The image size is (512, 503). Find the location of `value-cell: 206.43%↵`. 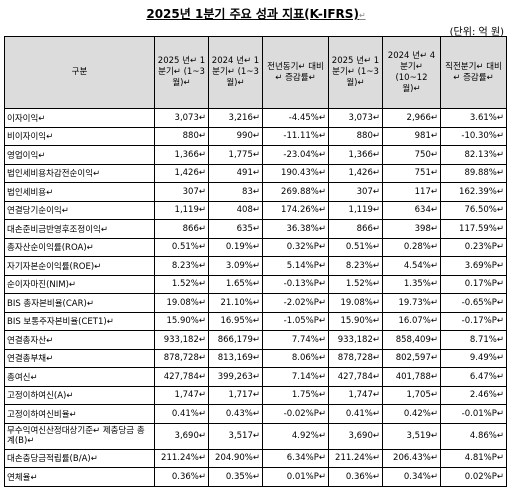

value-cell: 206.43%↵ is located at coordinates (411, 458).